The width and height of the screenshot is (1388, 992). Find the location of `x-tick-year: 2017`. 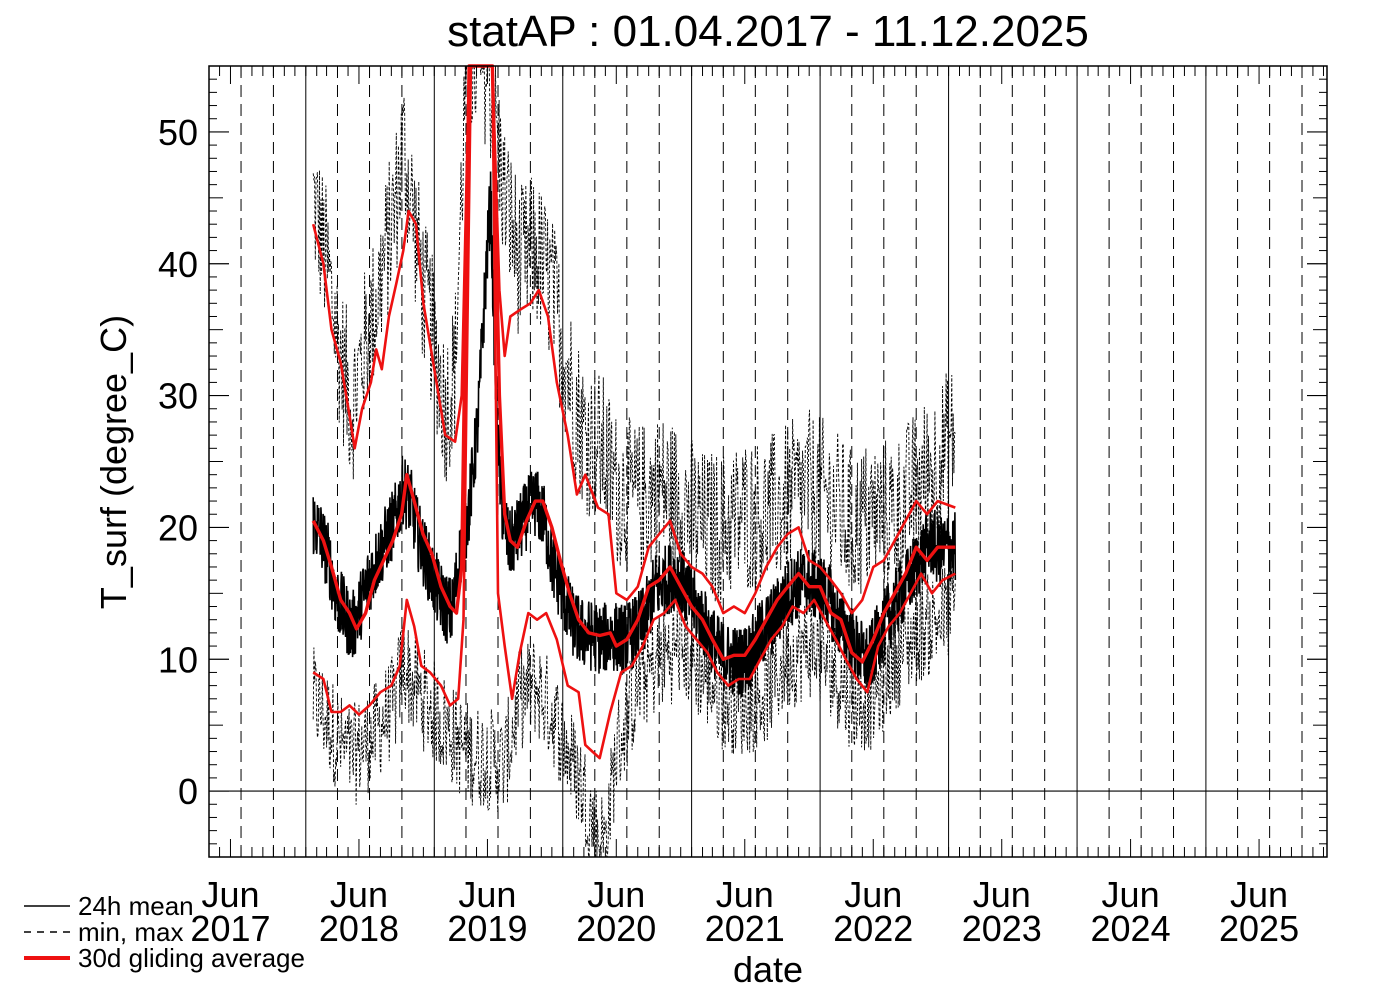

x-tick-year: 2017 is located at coordinates (230, 928).